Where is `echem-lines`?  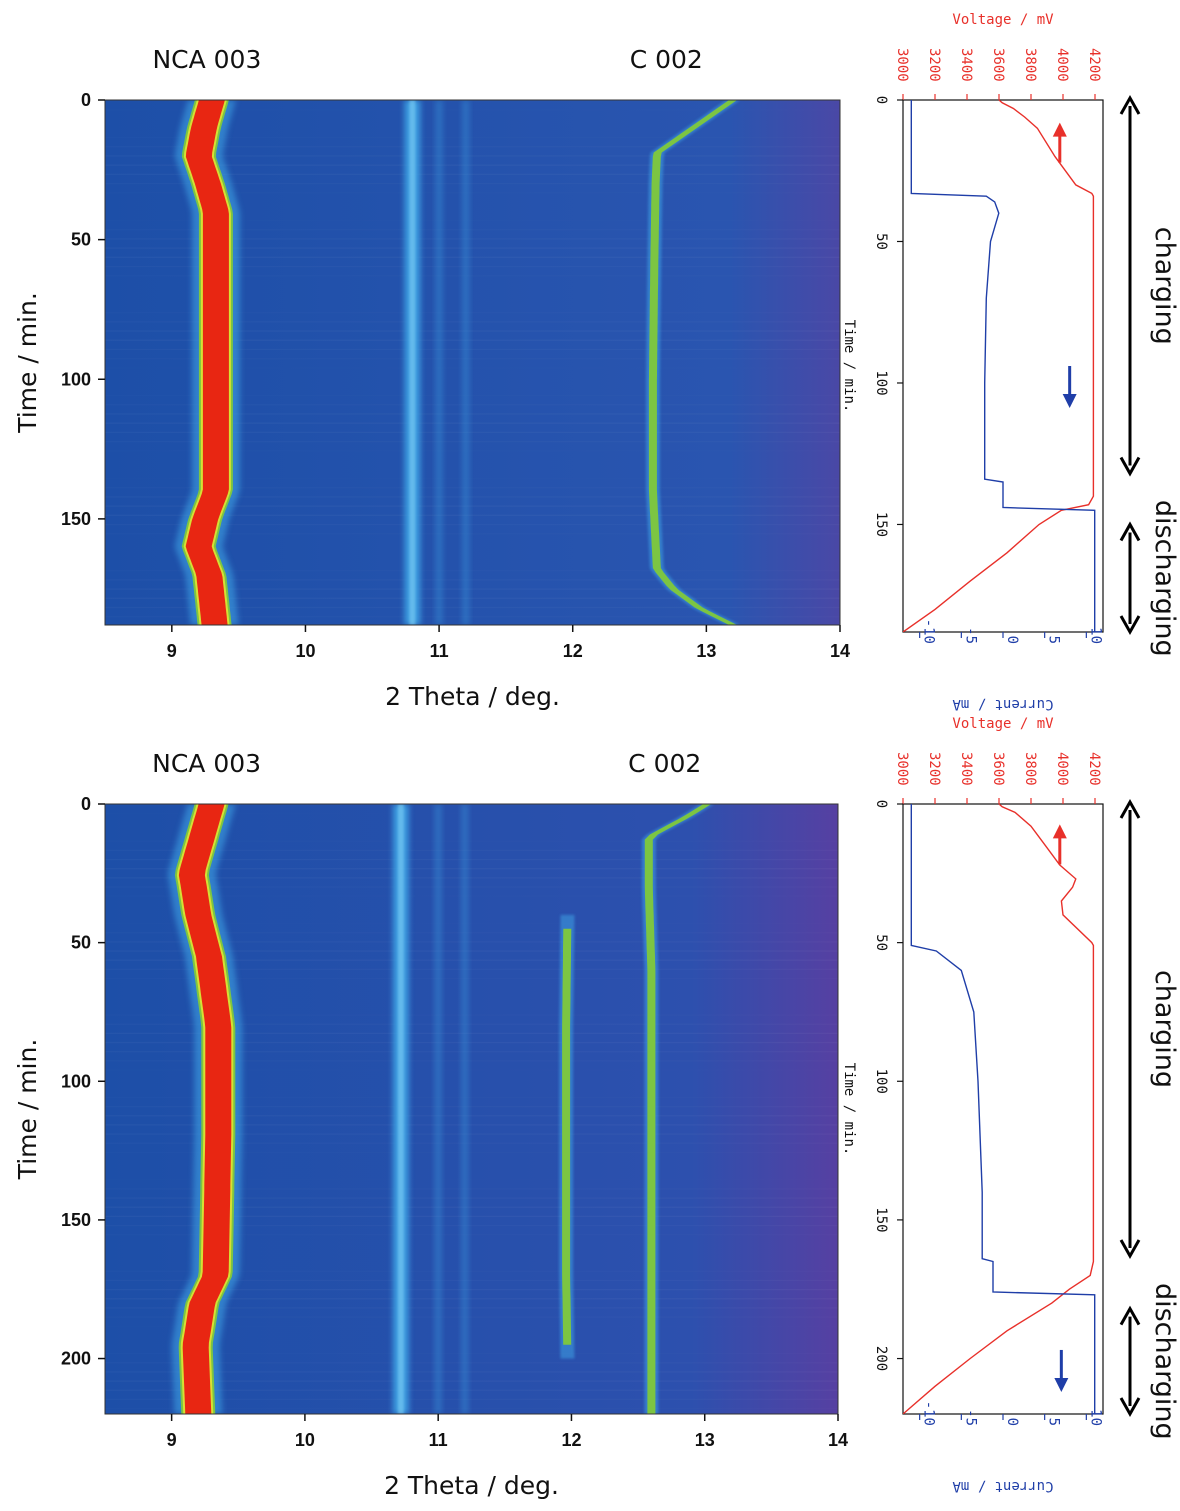 echem-lines is located at coordinates (999, 366).